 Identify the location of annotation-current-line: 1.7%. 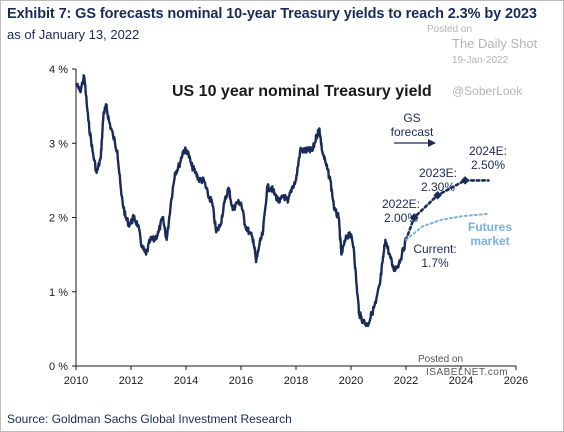
(435, 263).